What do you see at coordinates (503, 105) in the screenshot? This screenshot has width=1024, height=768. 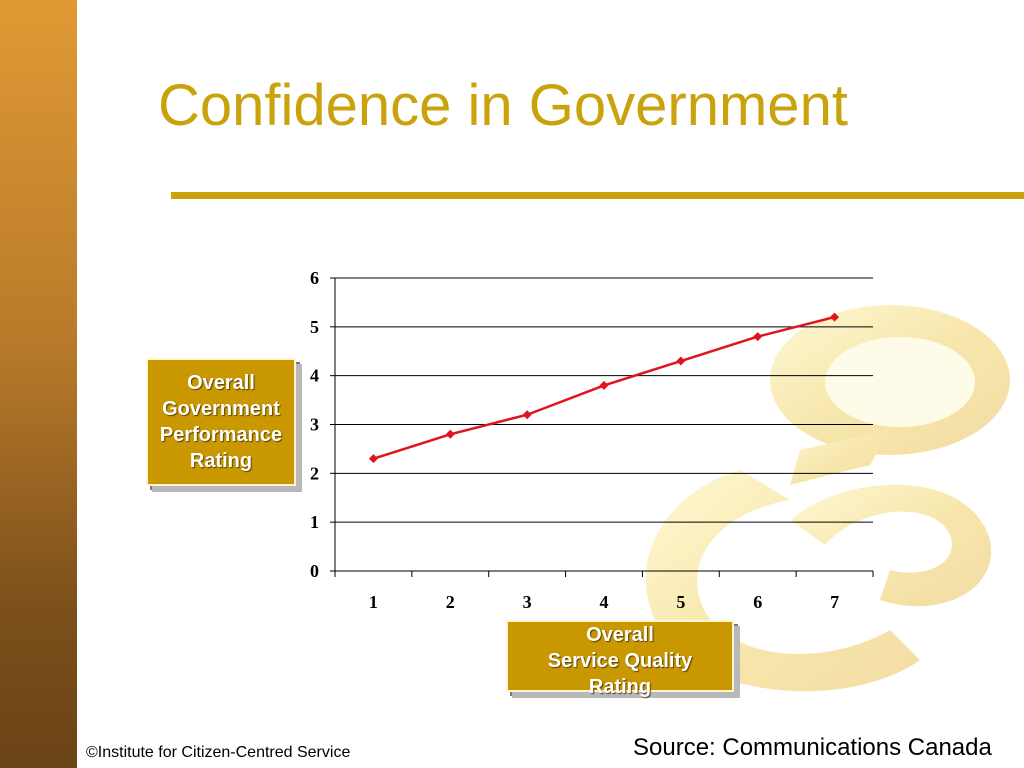 I see `slide-title: Confidence in Government` at bounding box center [503, 105].